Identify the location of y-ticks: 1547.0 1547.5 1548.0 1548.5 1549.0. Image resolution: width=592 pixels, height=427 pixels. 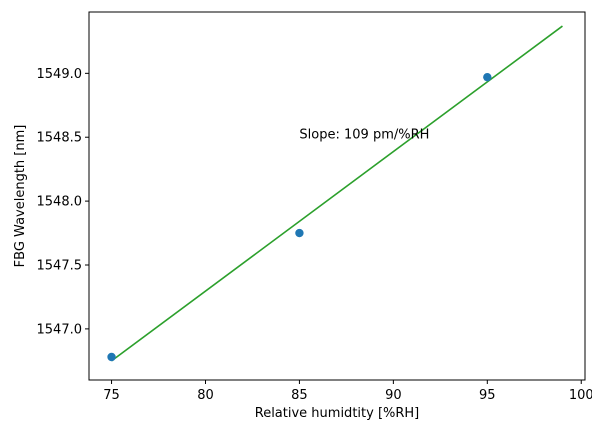
(63, 202).